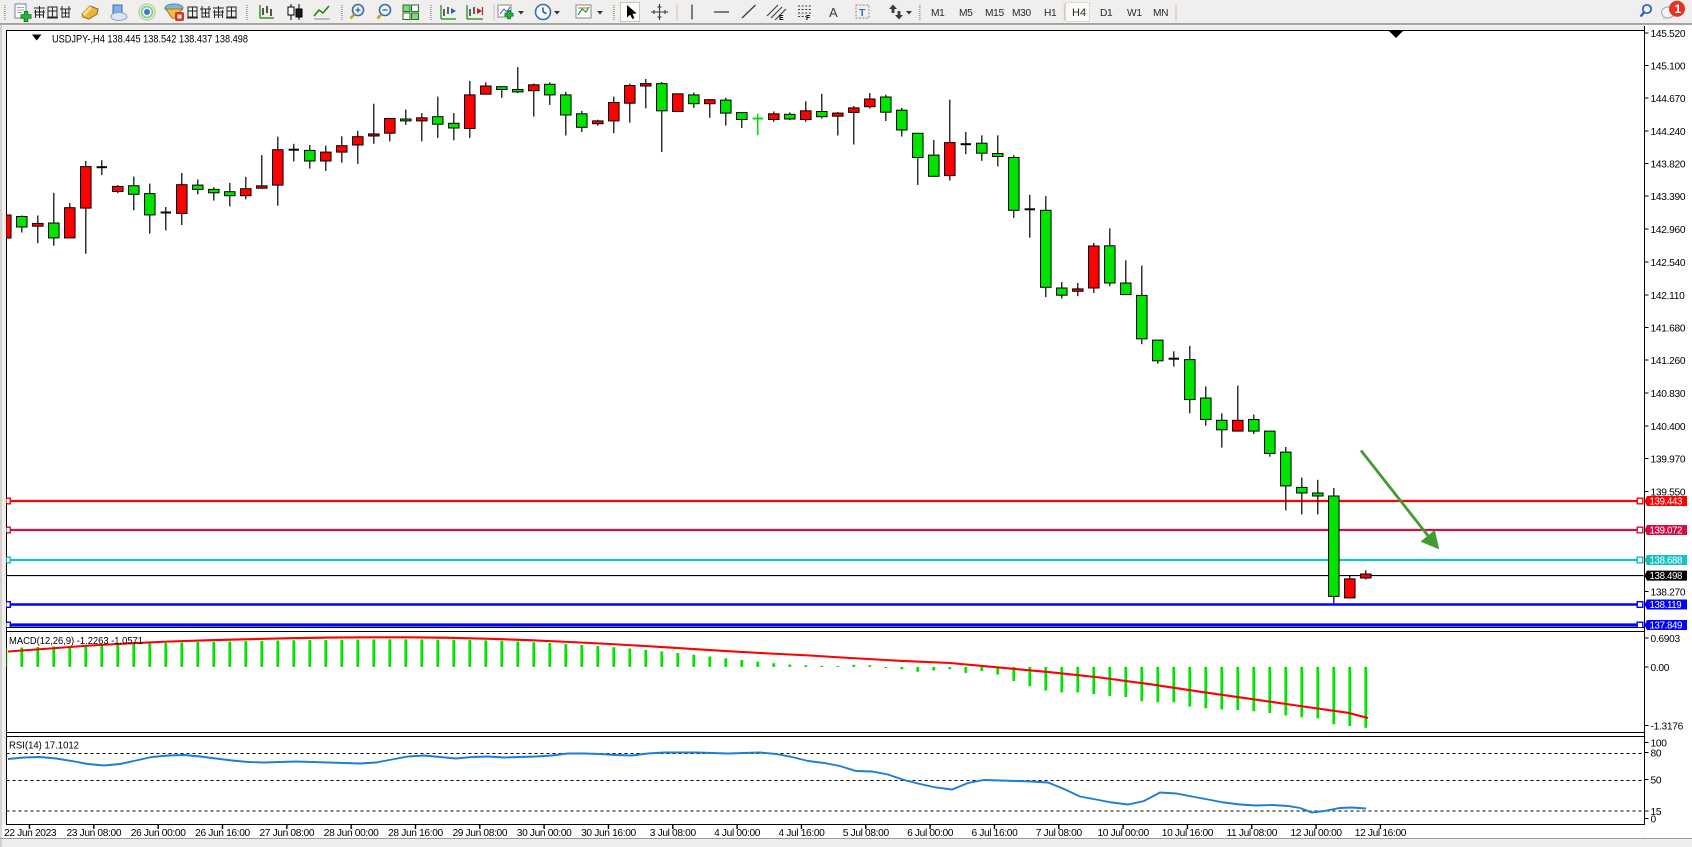  I want to click on svg-text: 0.00, so click(1660, 668).